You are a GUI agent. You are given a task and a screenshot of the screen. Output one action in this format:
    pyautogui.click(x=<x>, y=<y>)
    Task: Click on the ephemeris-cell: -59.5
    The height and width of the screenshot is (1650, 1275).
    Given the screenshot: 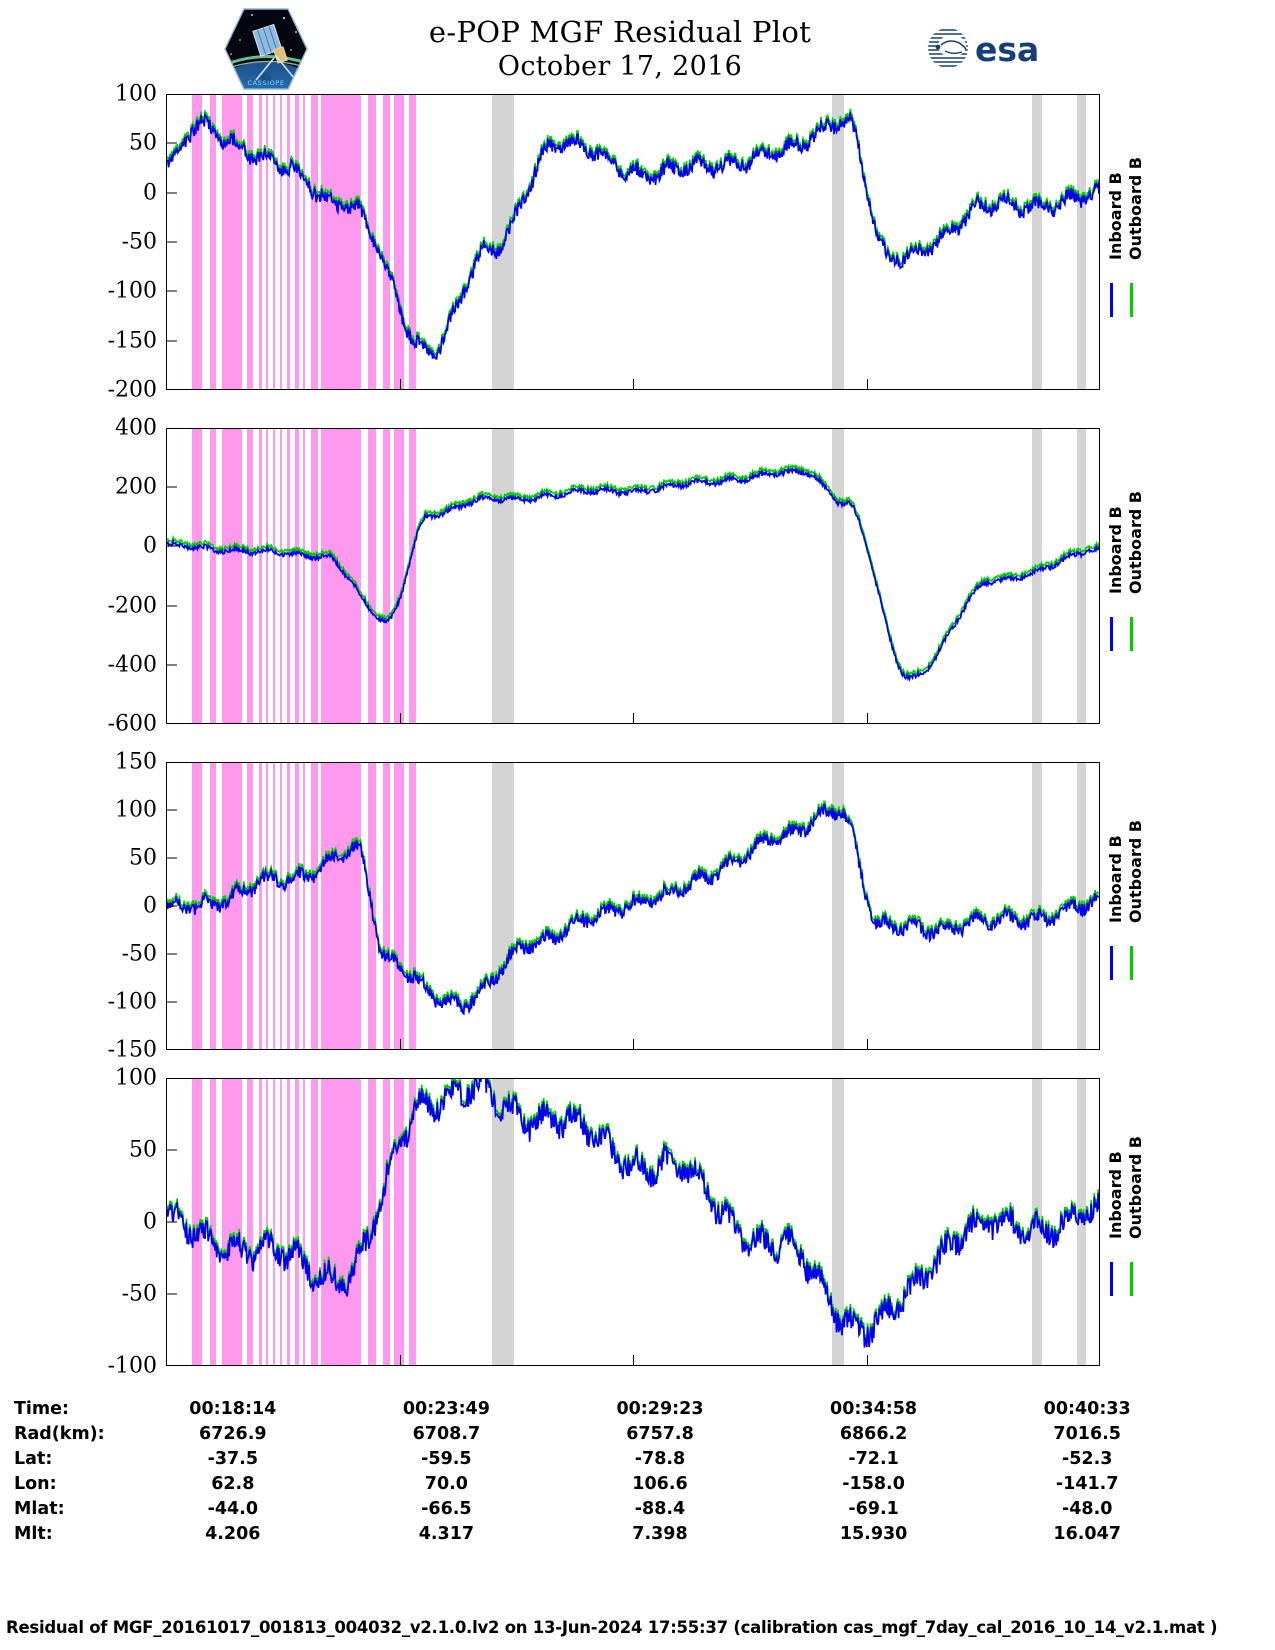 What is the action you would take?
    pyautogui.click(x=446, y=1458)
    